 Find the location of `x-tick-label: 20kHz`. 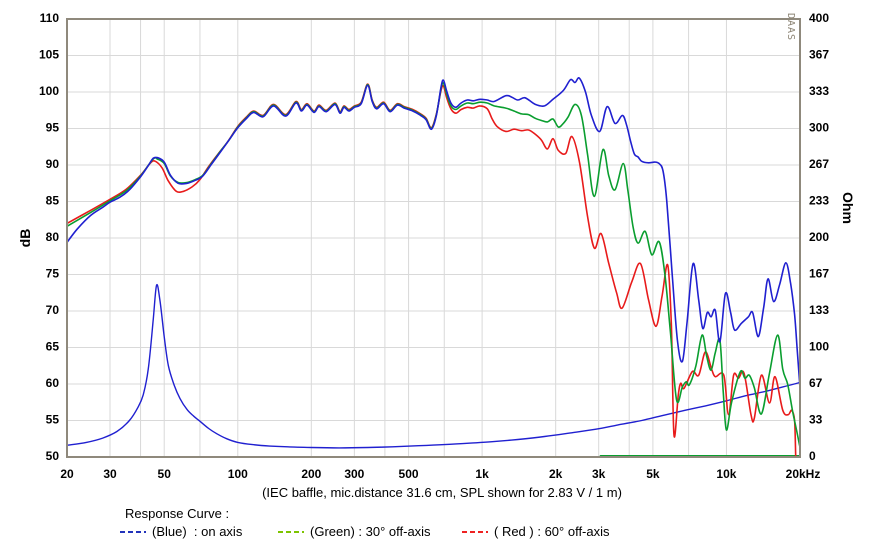

x-tick-label: 20kHz is located at coordinates (803, 474).